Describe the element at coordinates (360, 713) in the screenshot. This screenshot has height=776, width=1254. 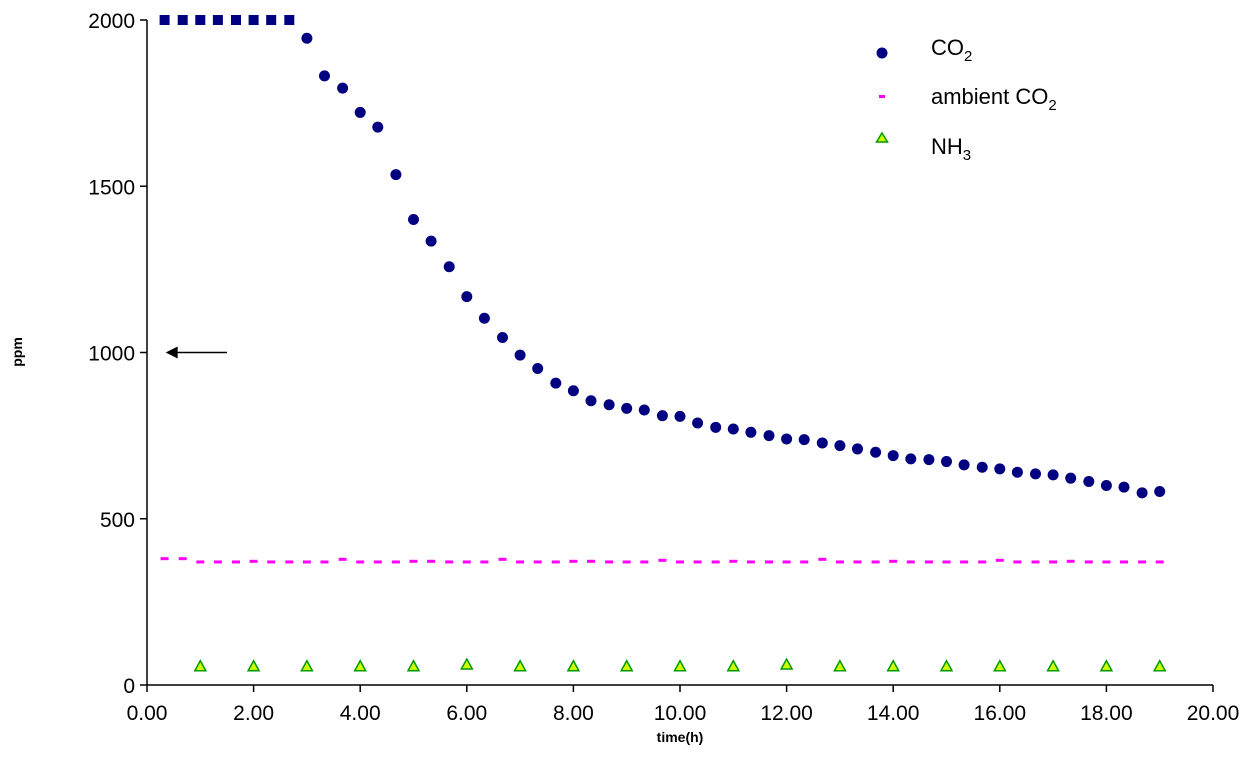
I see `x-tick-label: 4.00` at that location.